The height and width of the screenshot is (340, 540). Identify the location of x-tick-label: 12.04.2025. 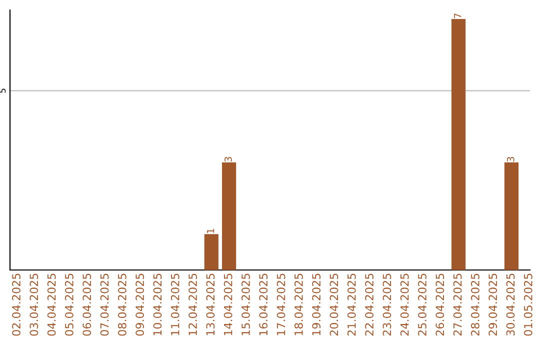
(192, 305).